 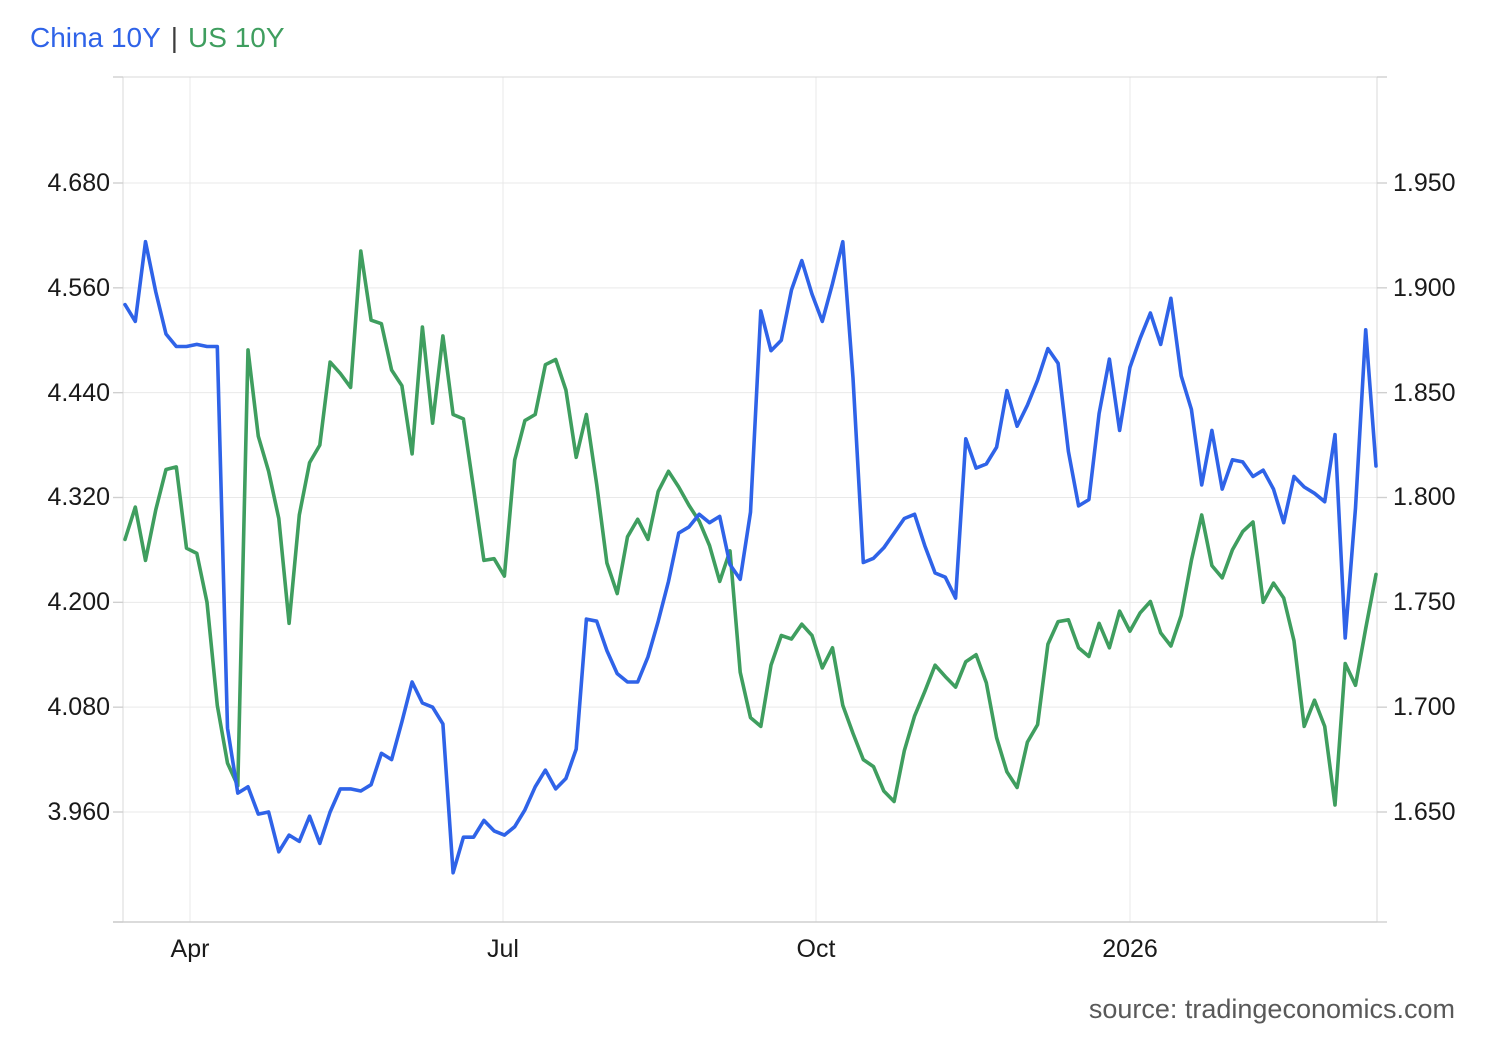 What do you see at coordinates (95, 37) in the screenshot?
I see `legend-item-china-10y: China 10Y` at bounding box center [95, 37].